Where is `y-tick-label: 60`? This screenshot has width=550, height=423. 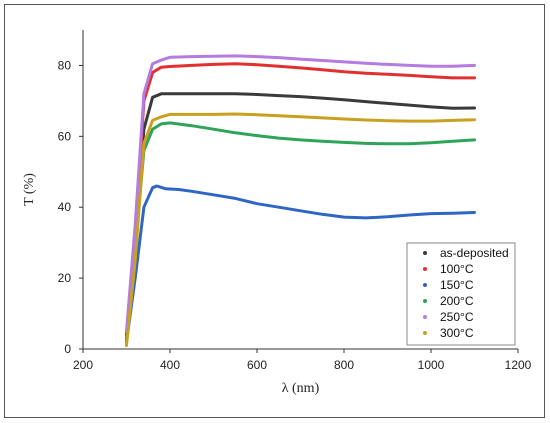 y-tick-label: 60 is located at coordinates (65, 136).